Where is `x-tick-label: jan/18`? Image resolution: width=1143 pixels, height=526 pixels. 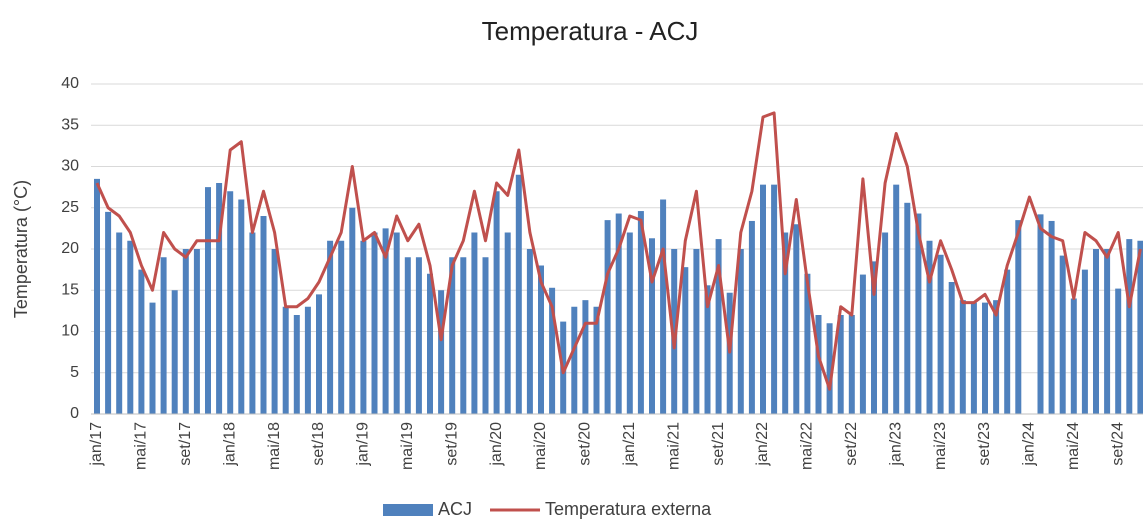 x-tick-label: jan/18 is located at coordinates (229, 444).